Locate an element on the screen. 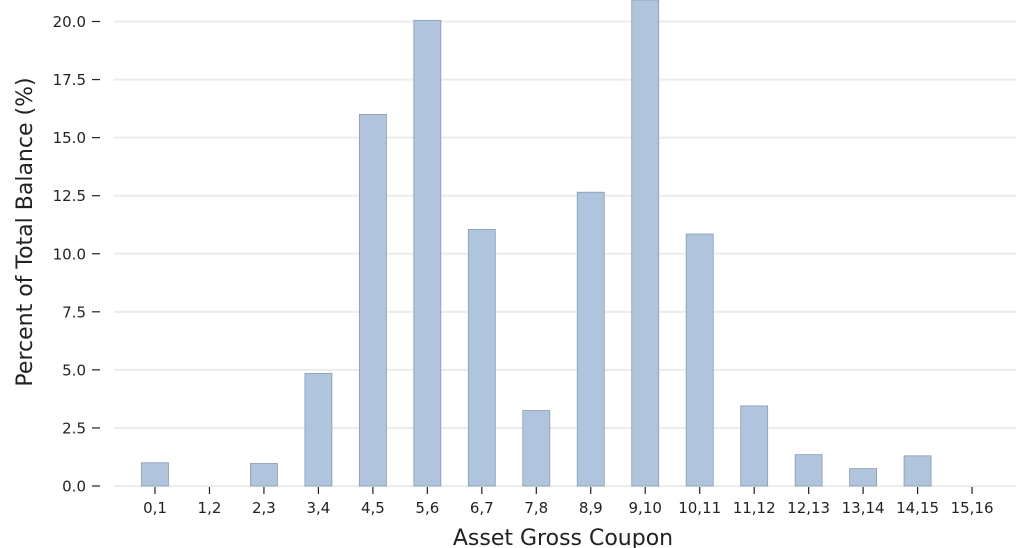 The height and width of the screenshot is (548, 1016). y-tick-label: 10.0 is located at coordinates (69, 254).